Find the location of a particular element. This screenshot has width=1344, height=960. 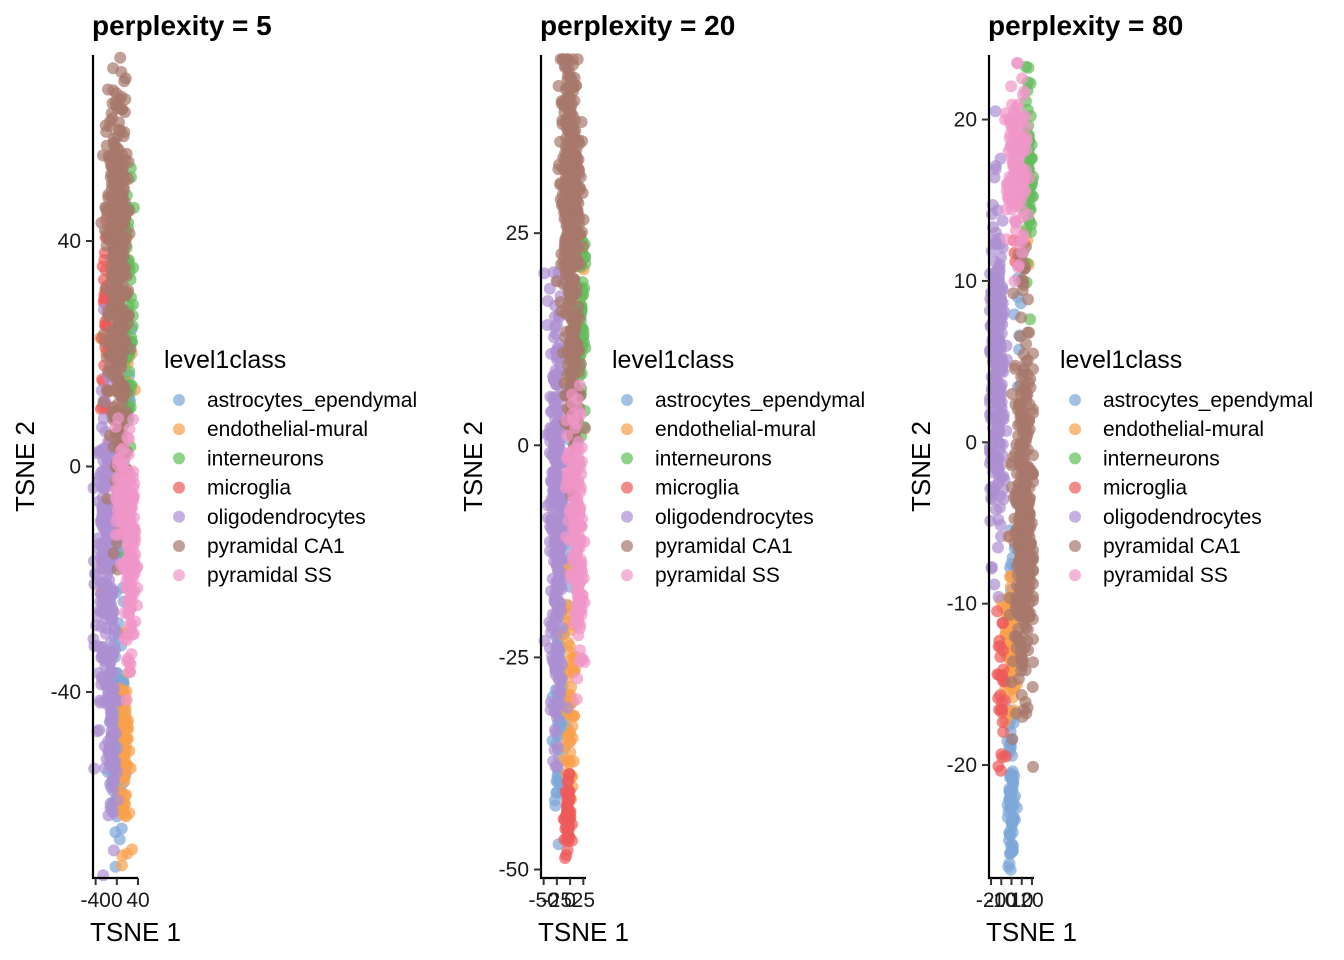

x-tick-label: 0 is located at coordinates (570, 900).